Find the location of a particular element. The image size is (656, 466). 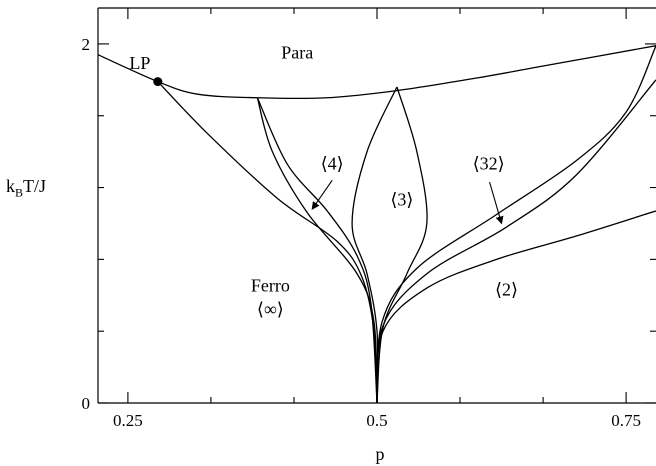

x-tick-label: 0.25 is located at coordinates (128, 420).